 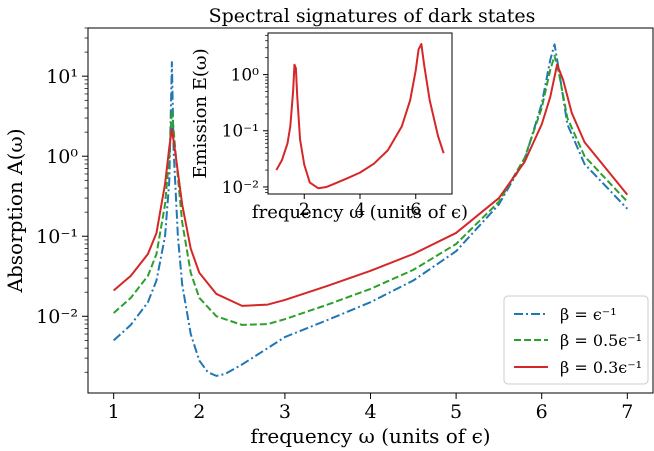 What do you see at coordinates (200, 113) in the screenshot?
I see `inset-y-axis-label: Emission E(ω)` at bounding box center [200, 113].